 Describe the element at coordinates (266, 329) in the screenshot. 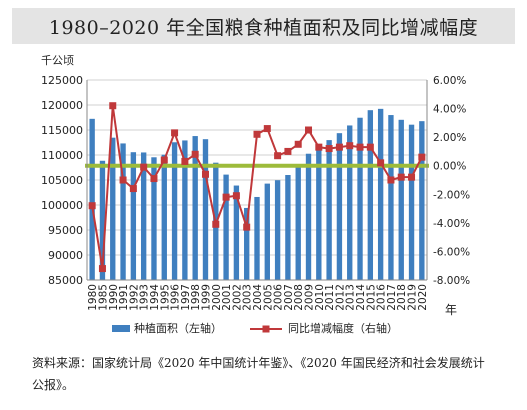

I see `legend-line-marker` at that location.